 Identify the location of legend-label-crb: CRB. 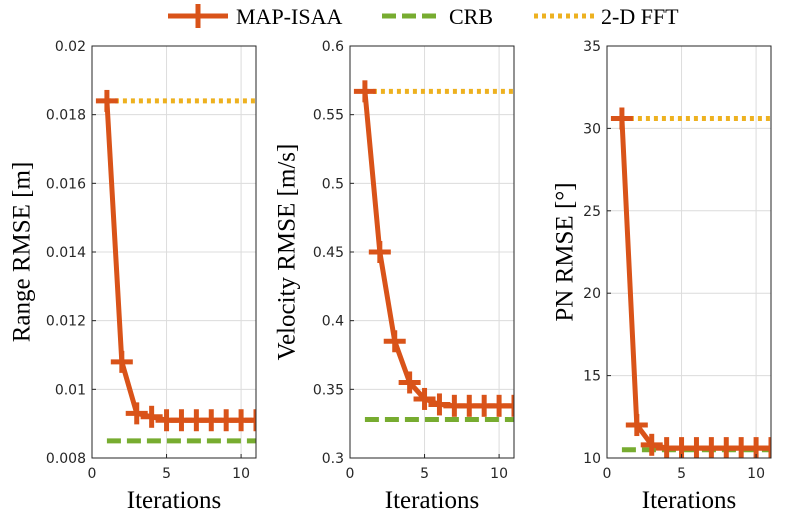
(471, 16).